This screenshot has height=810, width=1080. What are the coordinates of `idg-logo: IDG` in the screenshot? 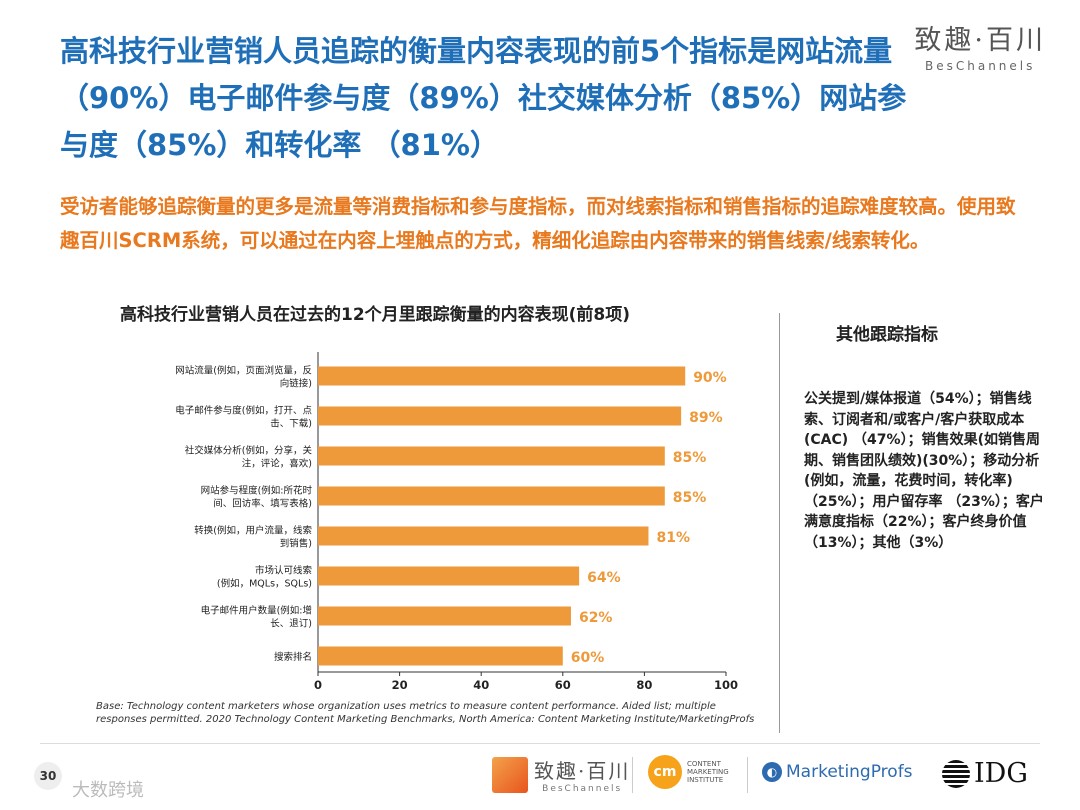 It's located at (985, 773).